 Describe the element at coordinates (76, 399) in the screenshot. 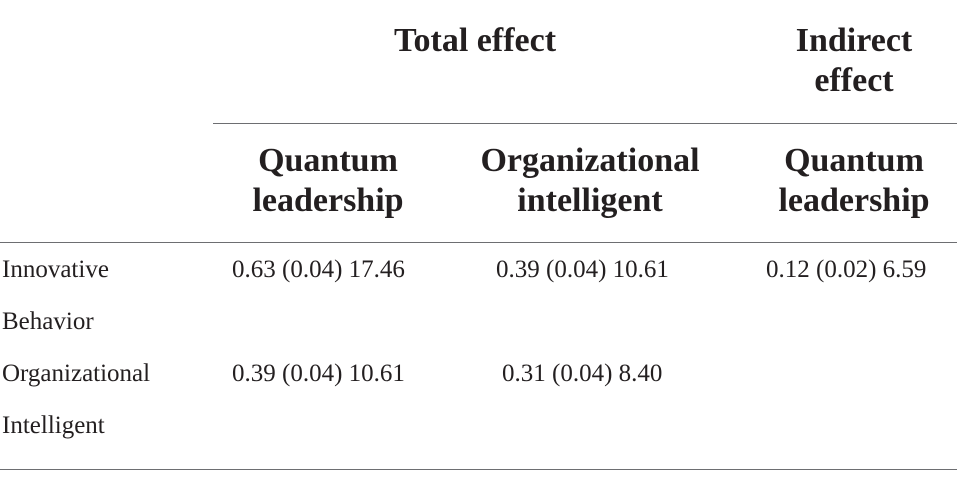

I see `row-label-organizational-intelligent: Organizational Intelligent` at that location.